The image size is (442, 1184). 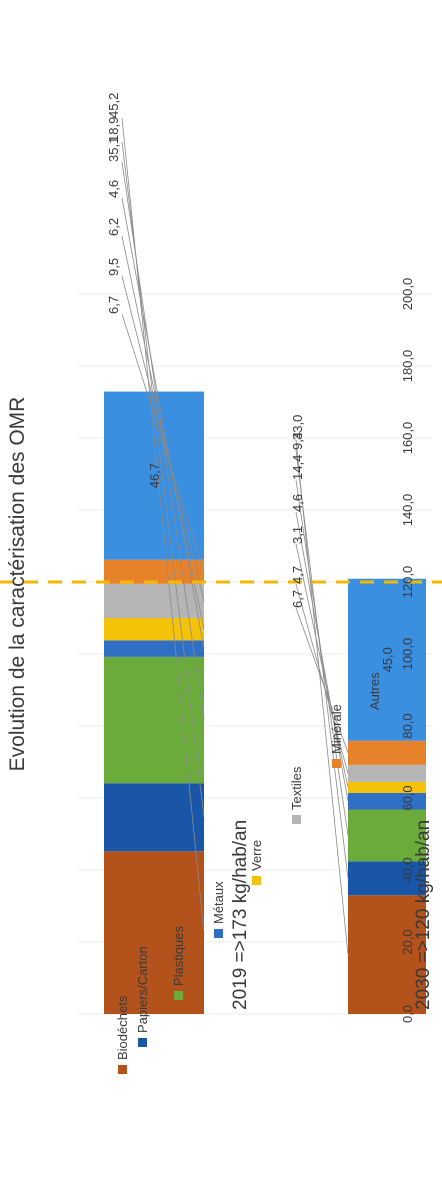 What do you see at coordinates (113, 305) in the screenshot?
I see `data-label-minerale-1: 6,7` at bounding box center [113, 305].